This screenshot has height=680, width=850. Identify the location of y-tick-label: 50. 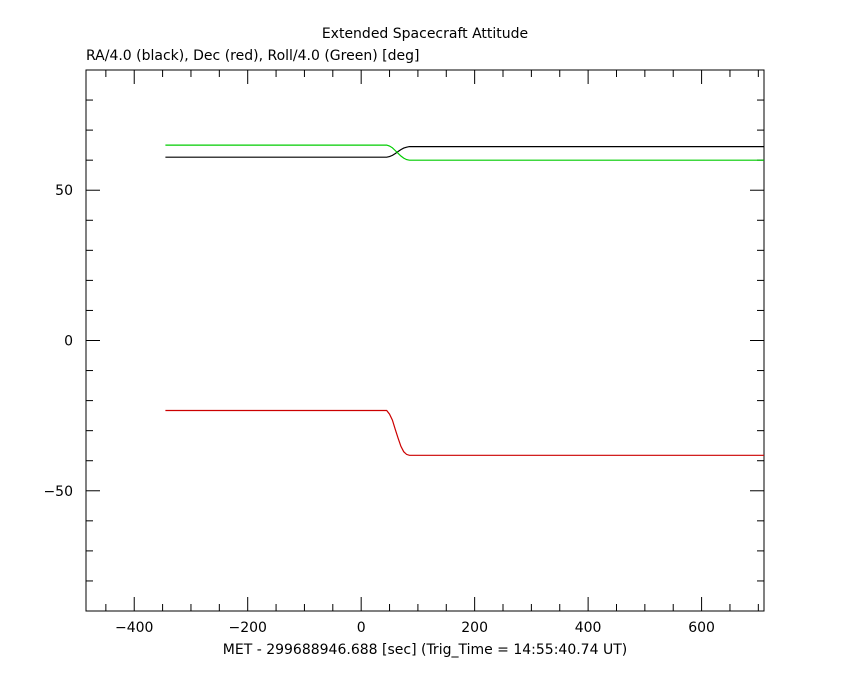
(64, 191).